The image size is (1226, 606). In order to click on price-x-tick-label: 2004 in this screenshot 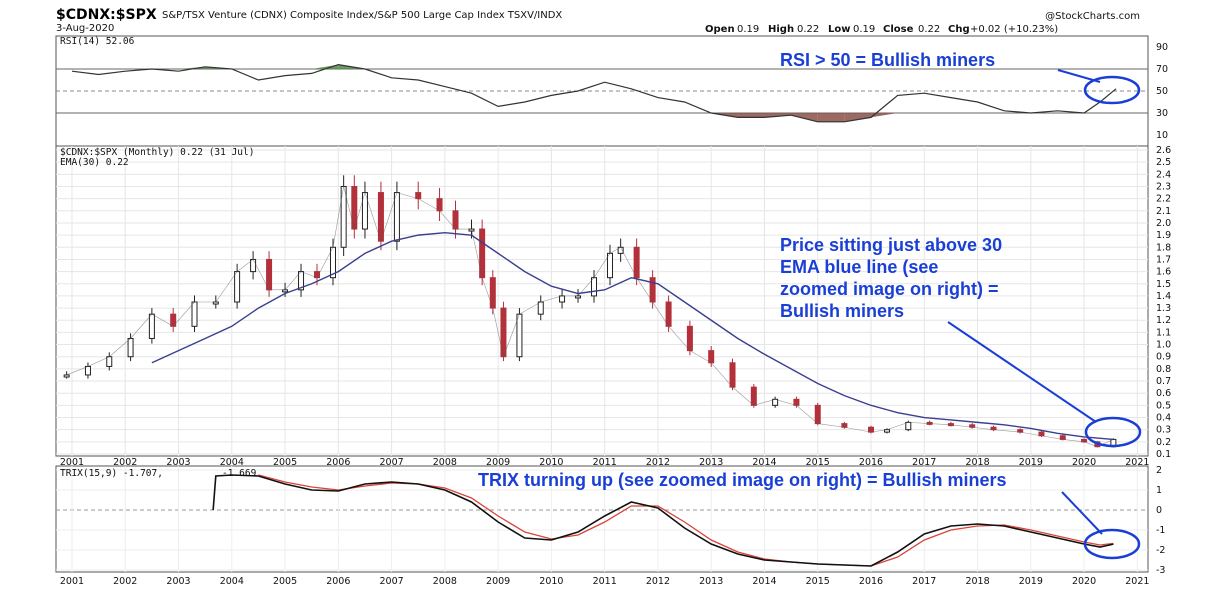, I will do `click(232, 462)`.